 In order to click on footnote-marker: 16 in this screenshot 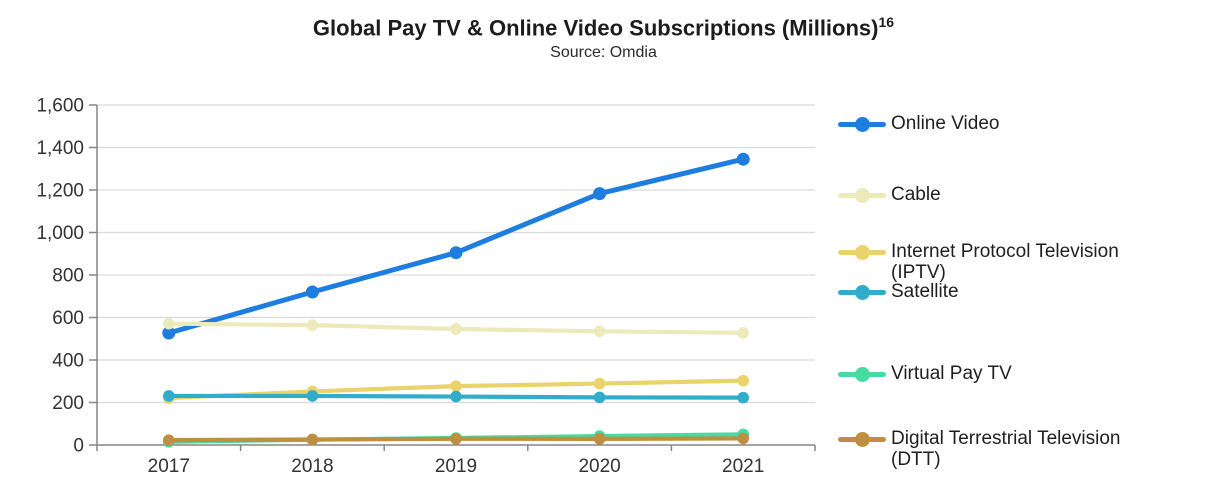, I will do `click(886, 22)`.